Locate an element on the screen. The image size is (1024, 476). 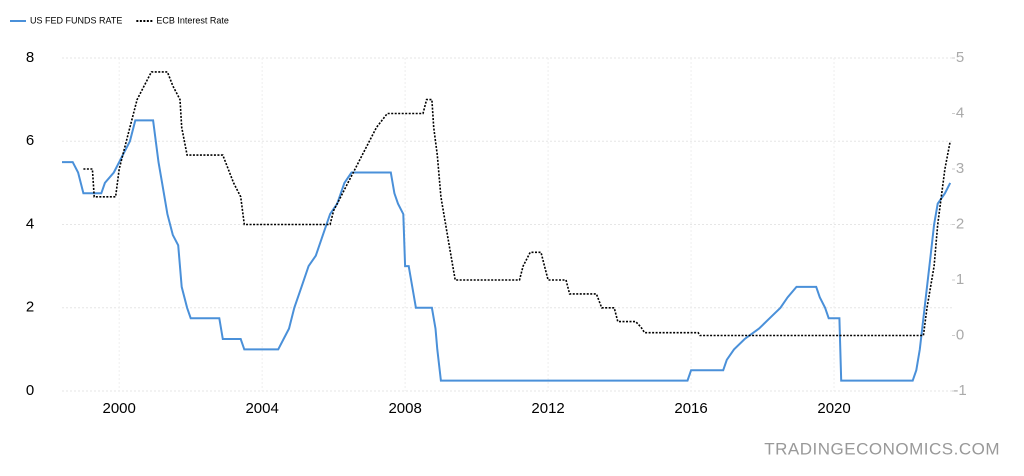
x-tick-label: 2016 is located at coordinates (690, 408).